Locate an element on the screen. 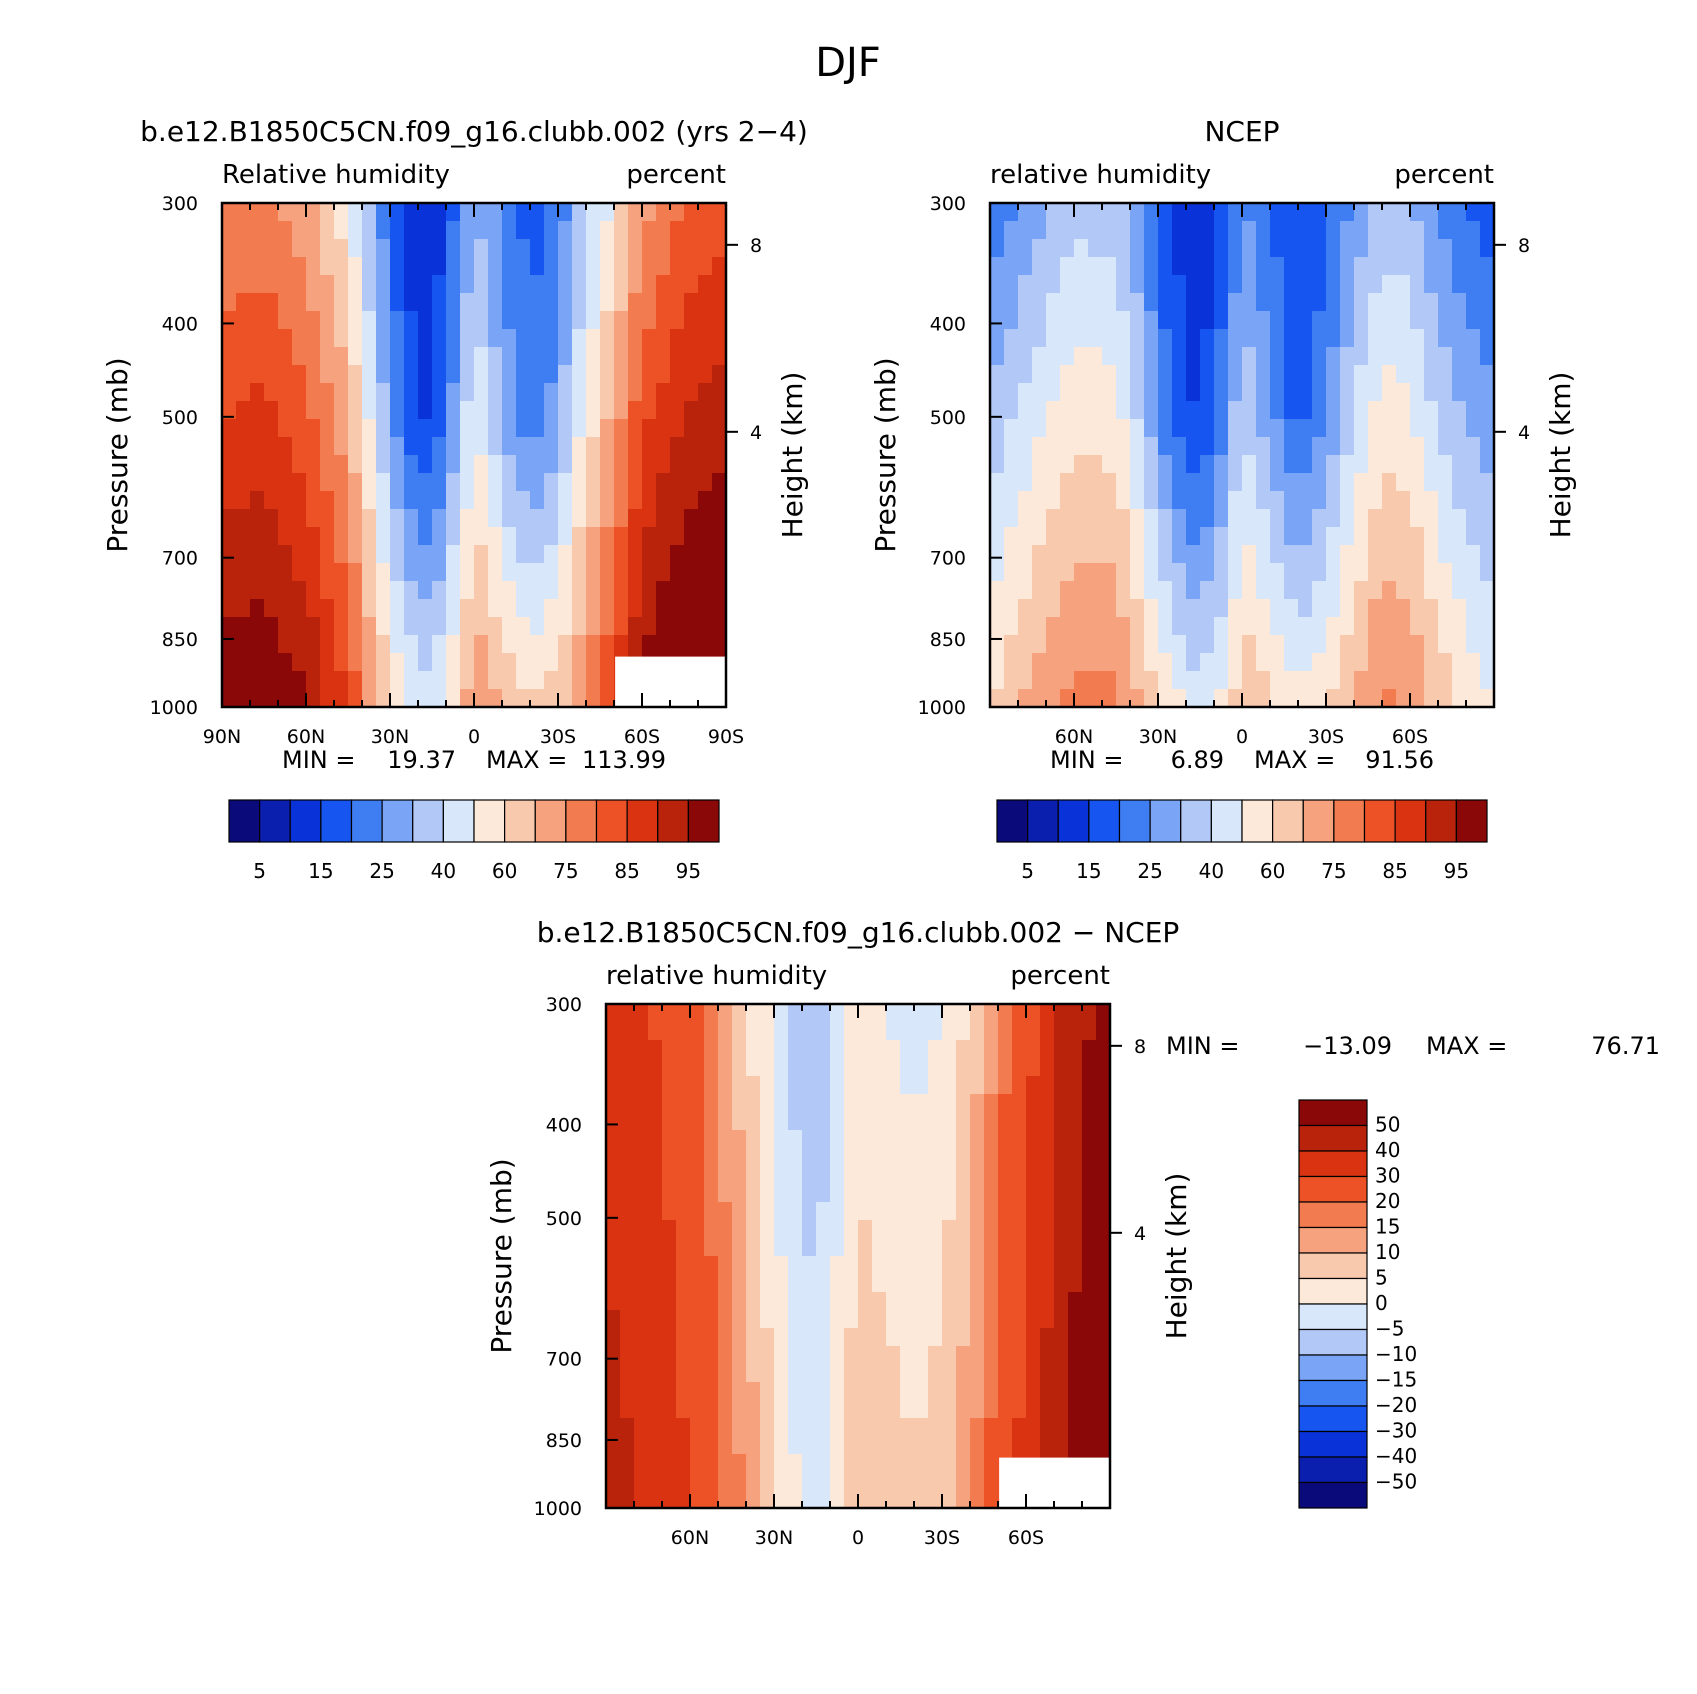  max-label: MAX = is located at coordinates (1294, 760).